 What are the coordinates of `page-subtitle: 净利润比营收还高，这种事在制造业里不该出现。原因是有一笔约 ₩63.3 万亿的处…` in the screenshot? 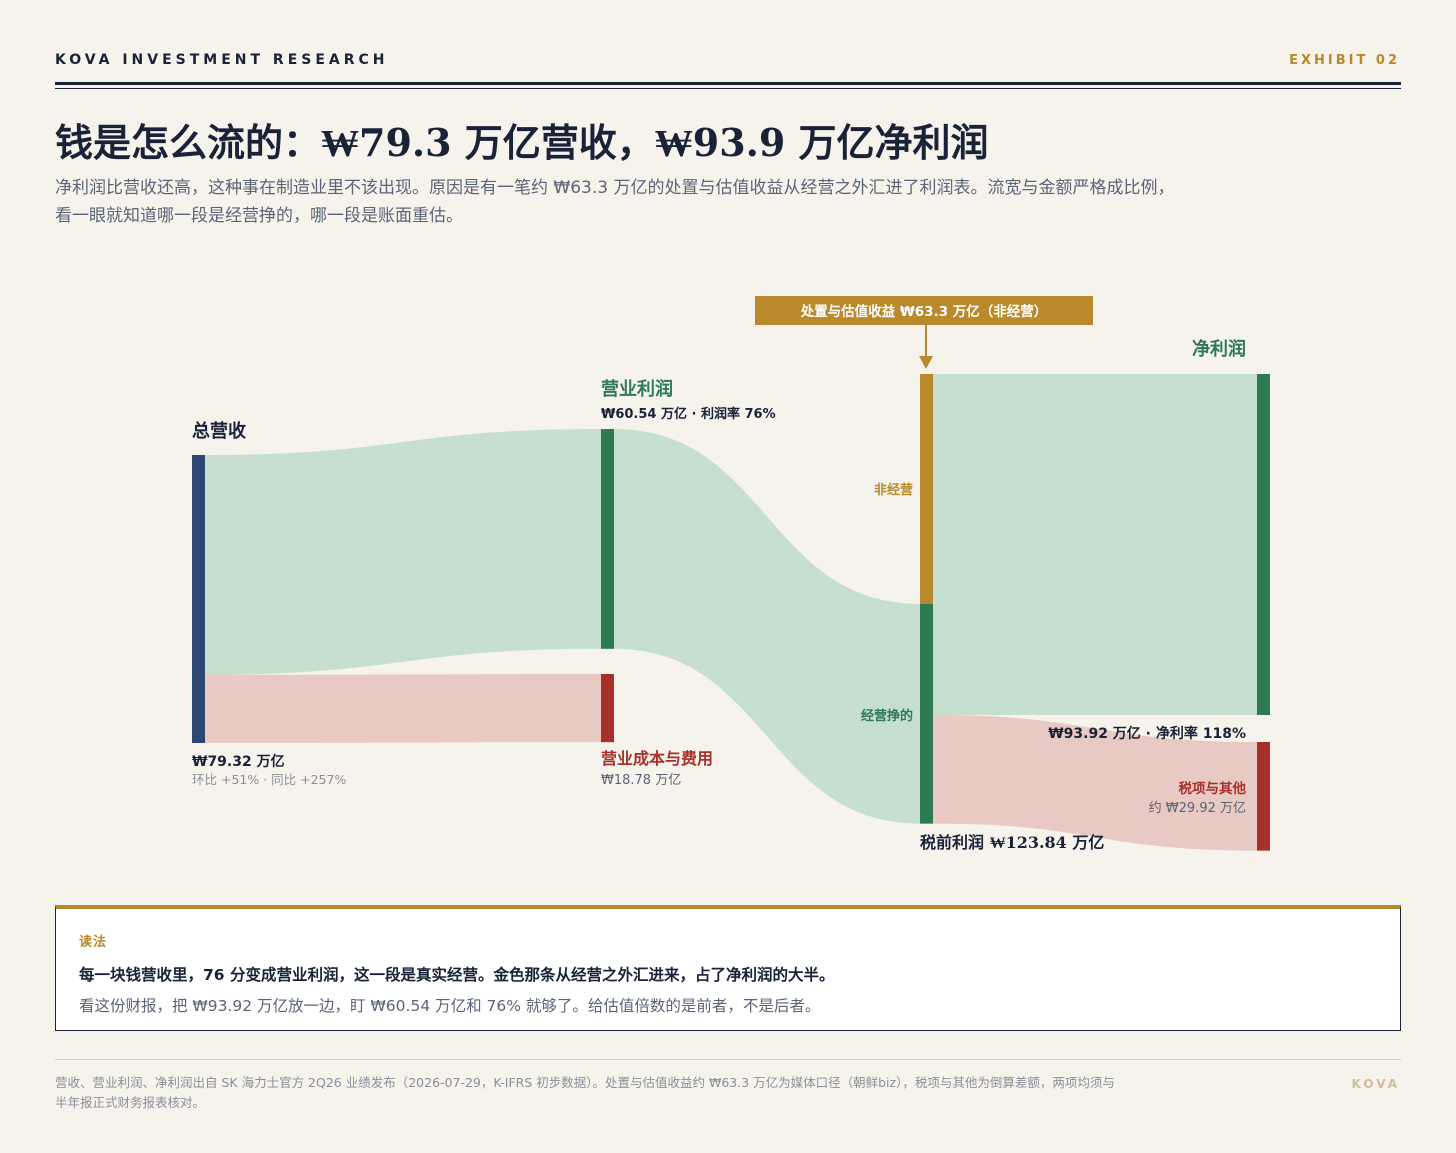 It's located at (615, 202).